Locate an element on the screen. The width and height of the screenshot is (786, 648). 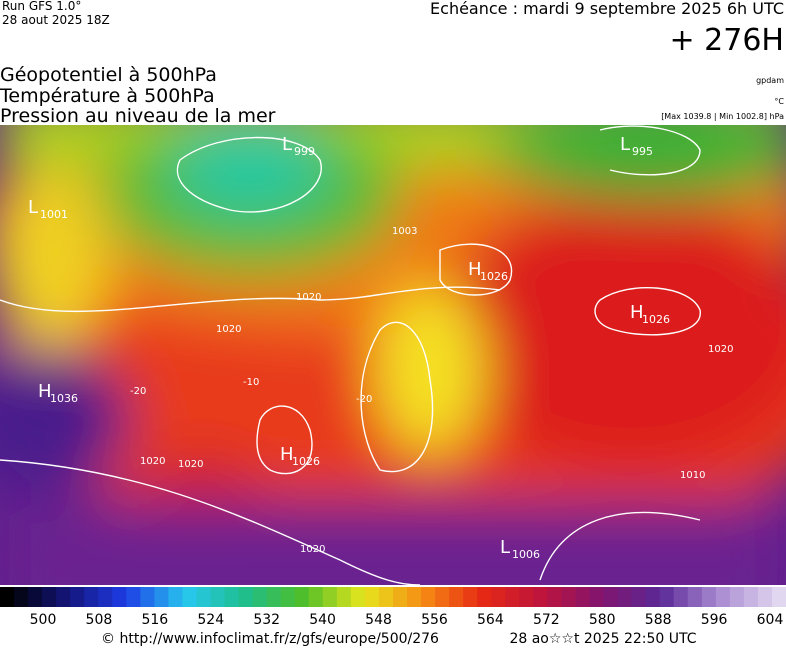
colorbar-label: 588 is located at coordinates (658, 620).